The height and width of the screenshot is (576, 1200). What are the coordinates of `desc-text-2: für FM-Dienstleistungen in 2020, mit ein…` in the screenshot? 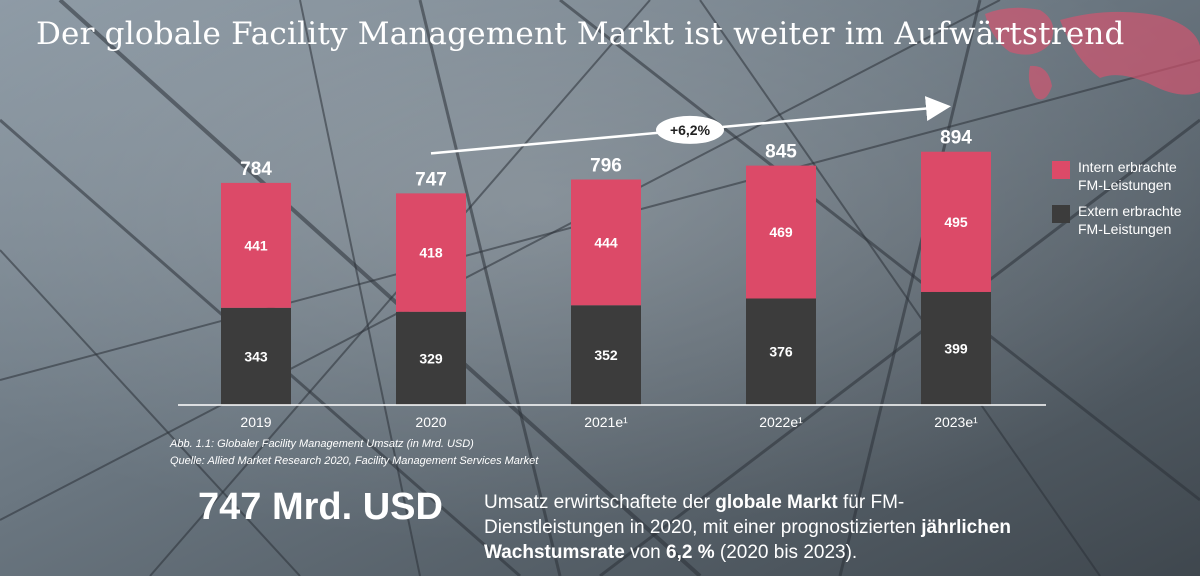 It's located at (703, 515).